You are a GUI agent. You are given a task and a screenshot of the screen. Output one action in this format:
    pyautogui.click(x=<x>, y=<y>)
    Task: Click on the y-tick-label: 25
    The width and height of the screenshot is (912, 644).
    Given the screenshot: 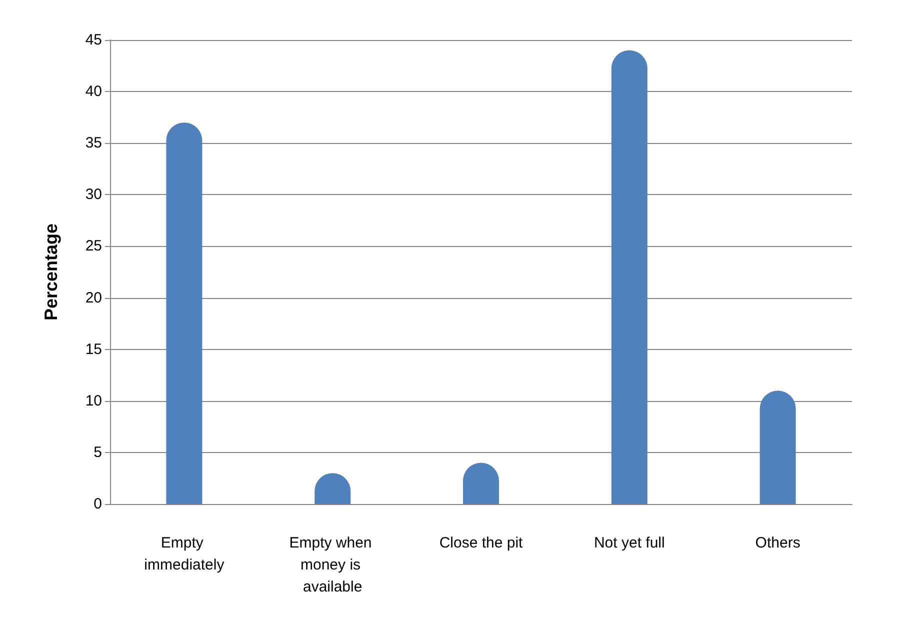 What is the action you would take?
    pyautogui.click(x=93, y=246)
    